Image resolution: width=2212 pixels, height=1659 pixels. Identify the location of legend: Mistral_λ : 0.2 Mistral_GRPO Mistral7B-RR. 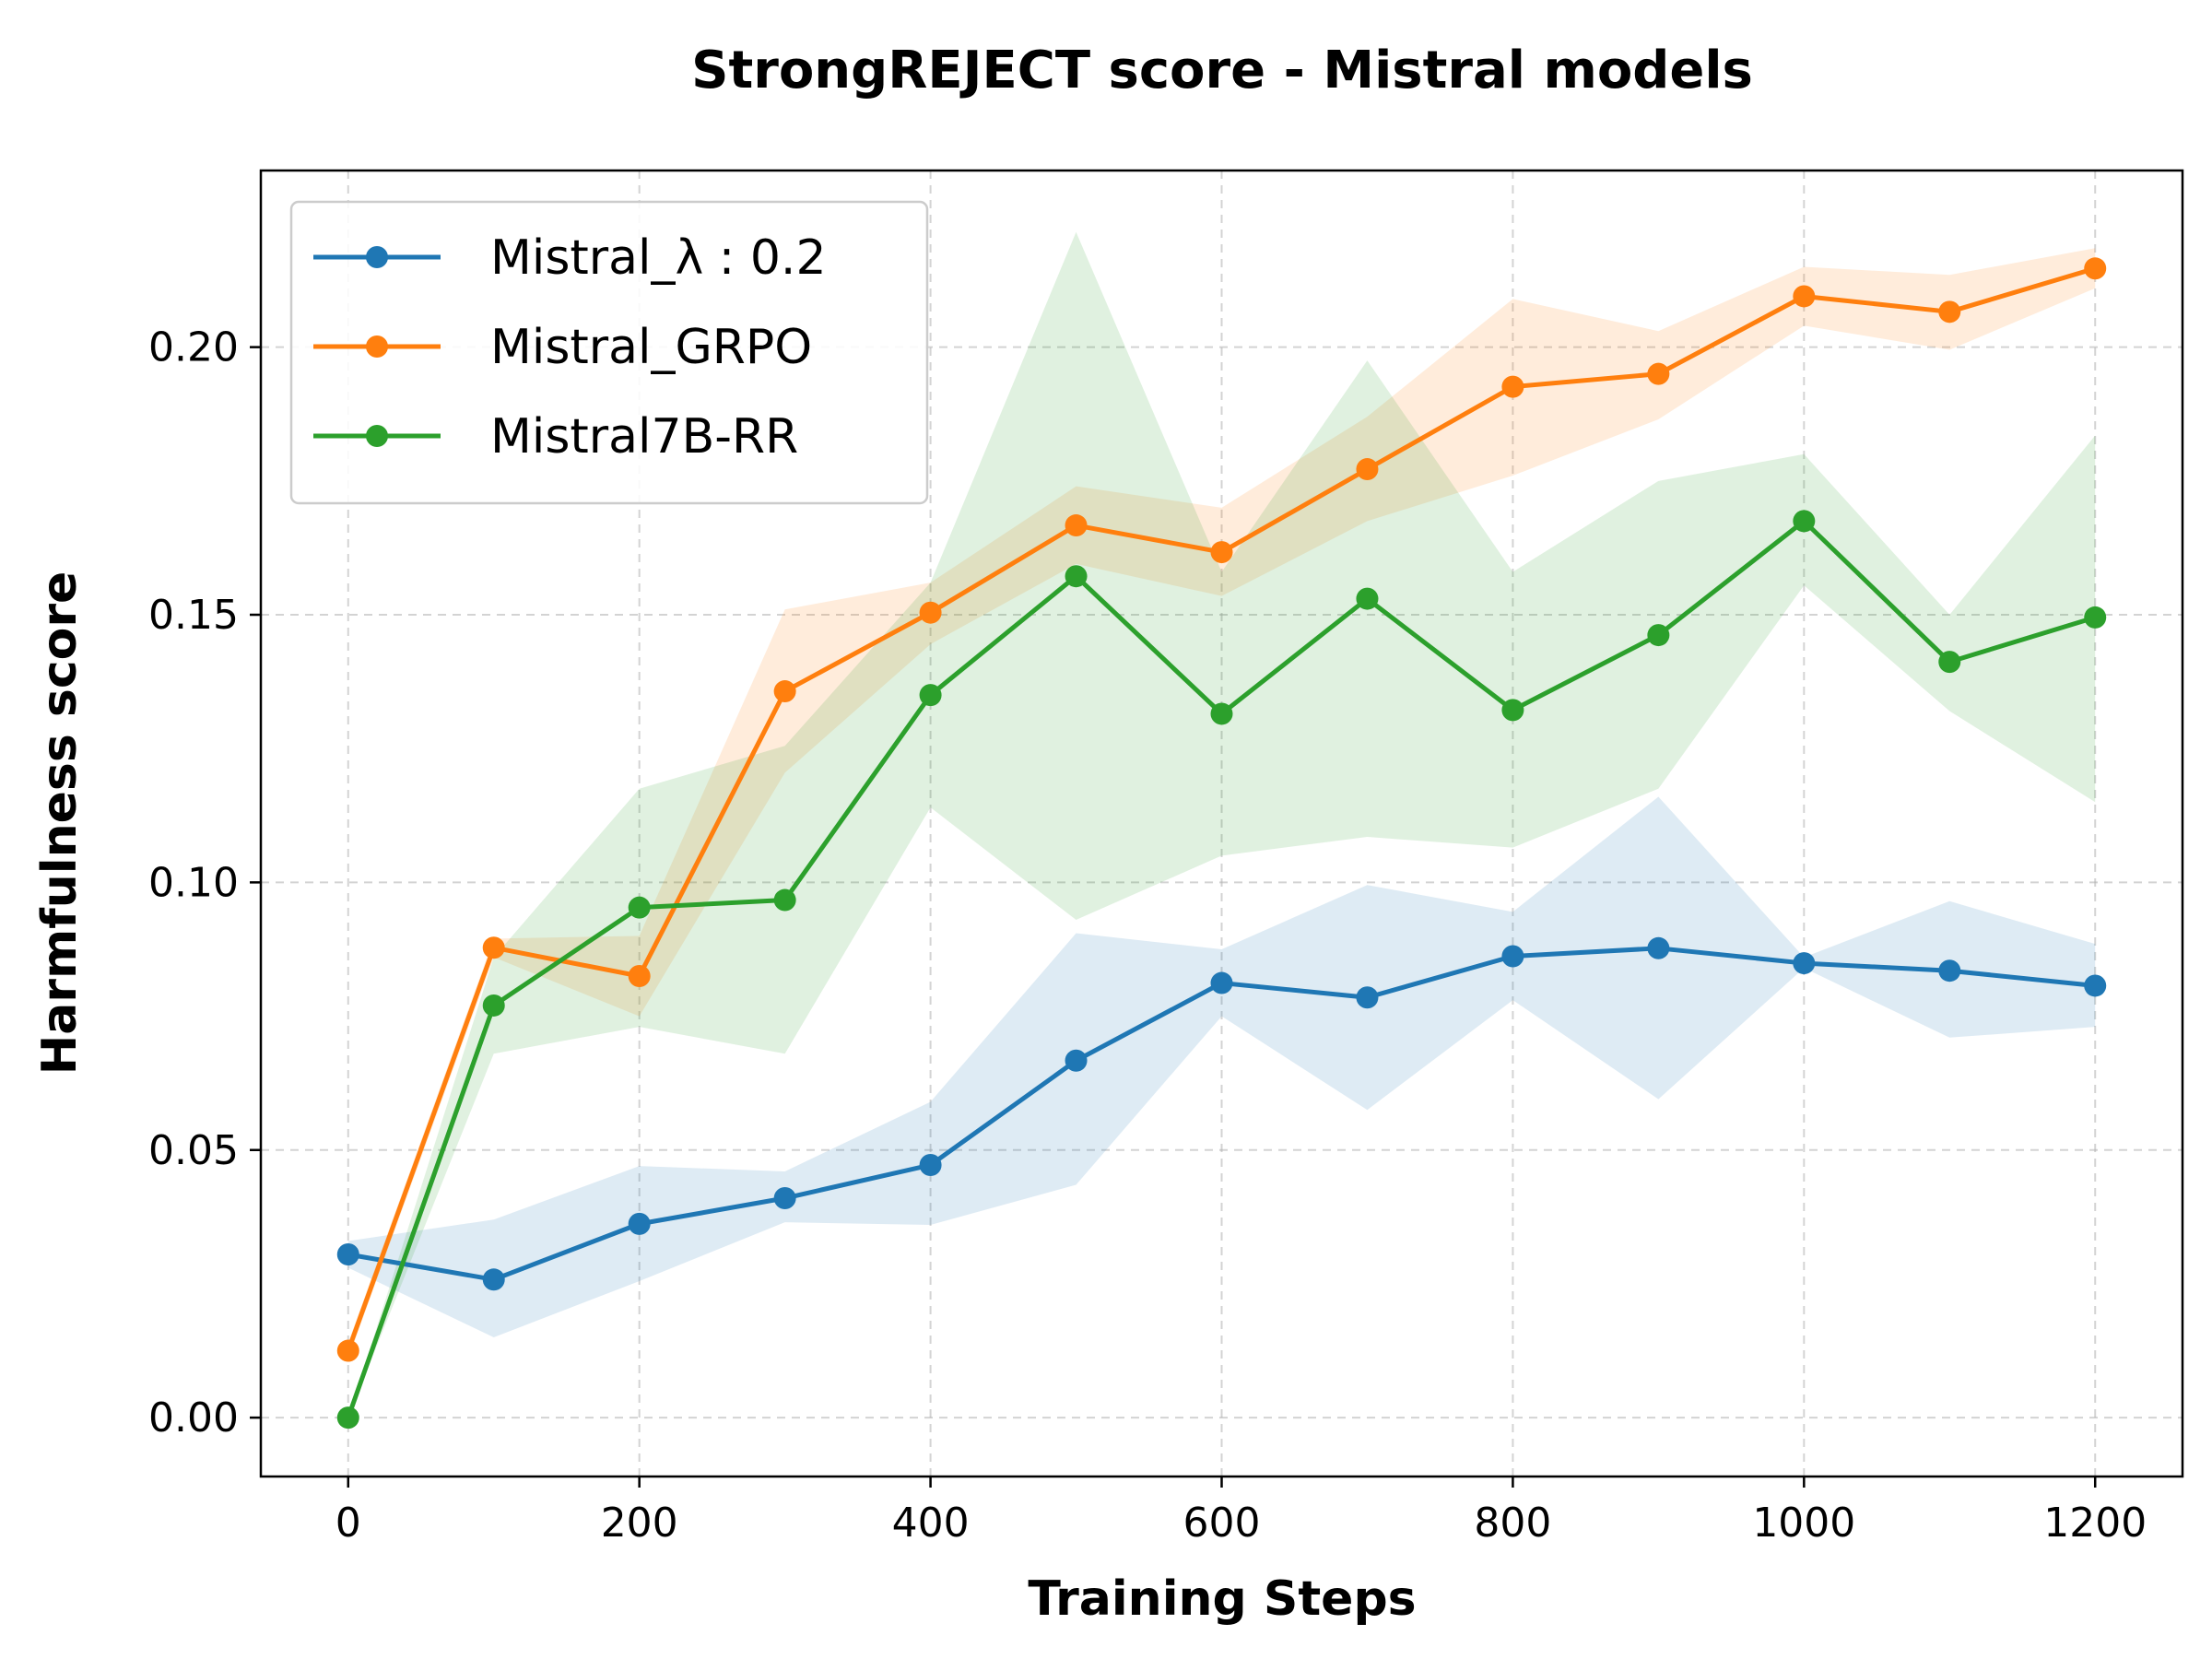
(609, 352).